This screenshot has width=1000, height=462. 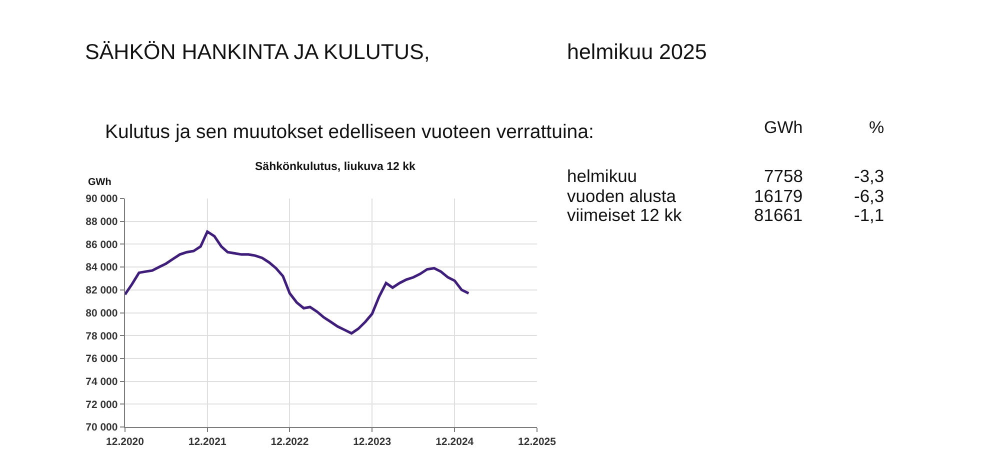 I want to click on y-tick-label: 88 000, so click(x=102, y=222).